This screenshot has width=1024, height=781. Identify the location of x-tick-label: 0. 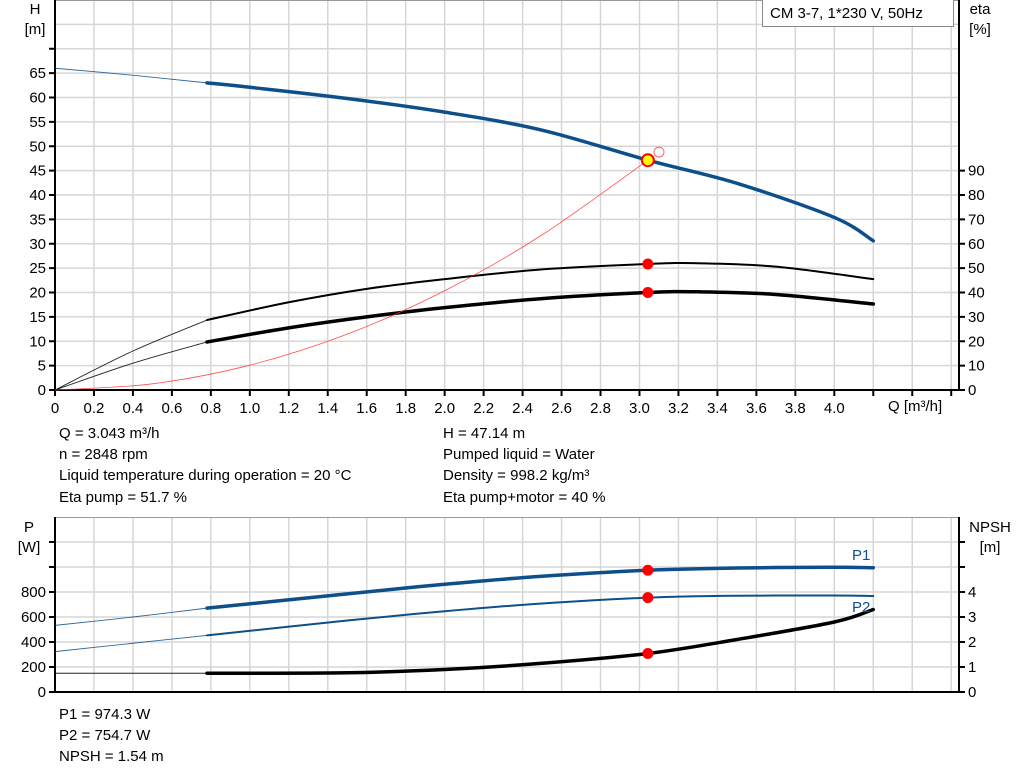
(55, 408).